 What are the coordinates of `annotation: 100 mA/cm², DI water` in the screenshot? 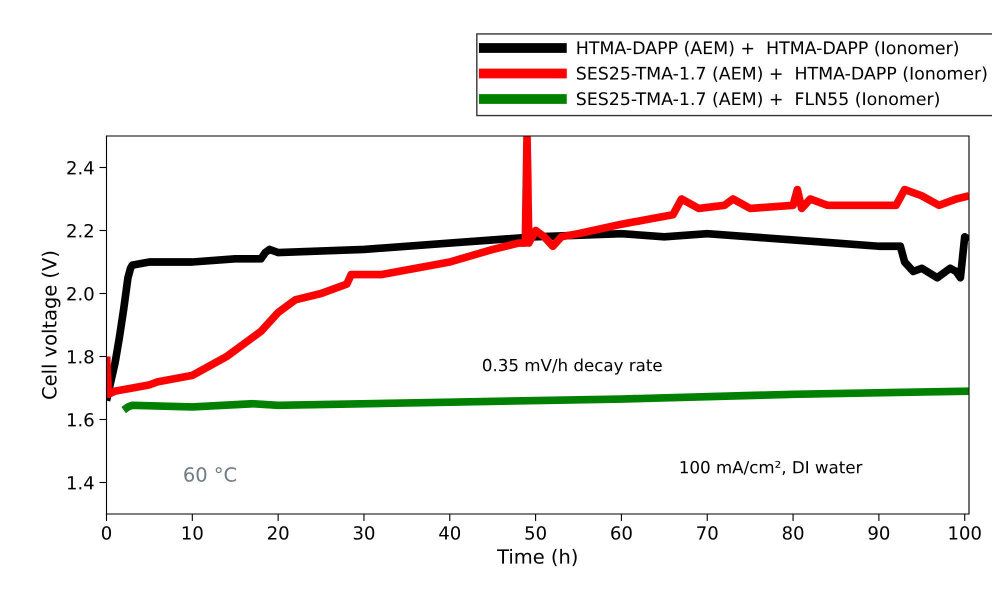 It's located at (771, 468).